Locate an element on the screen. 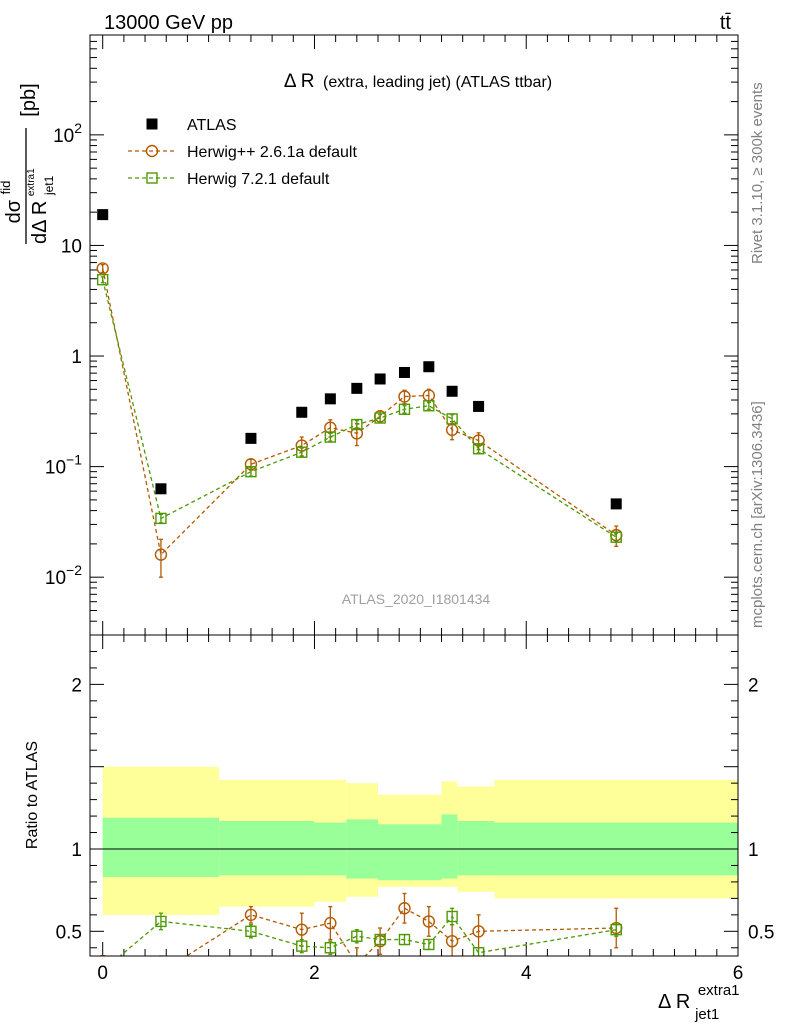 The image size is (786, 1024). ratio-ylabel: Ratio to ATLAS is located at coordinates (32, 795).